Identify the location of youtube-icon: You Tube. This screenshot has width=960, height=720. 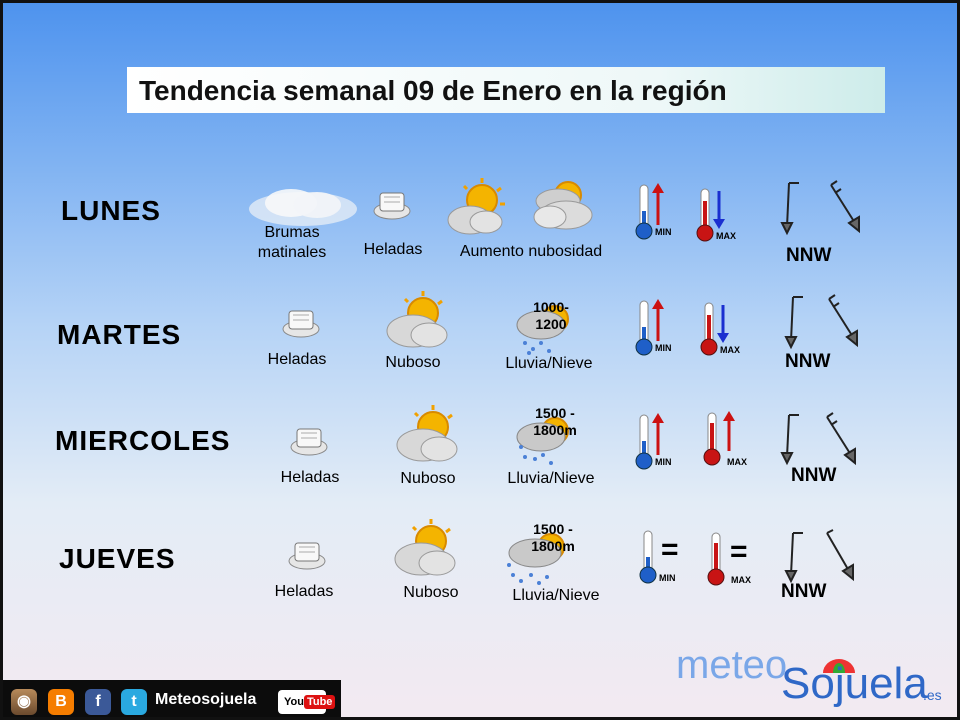
(307, 702).